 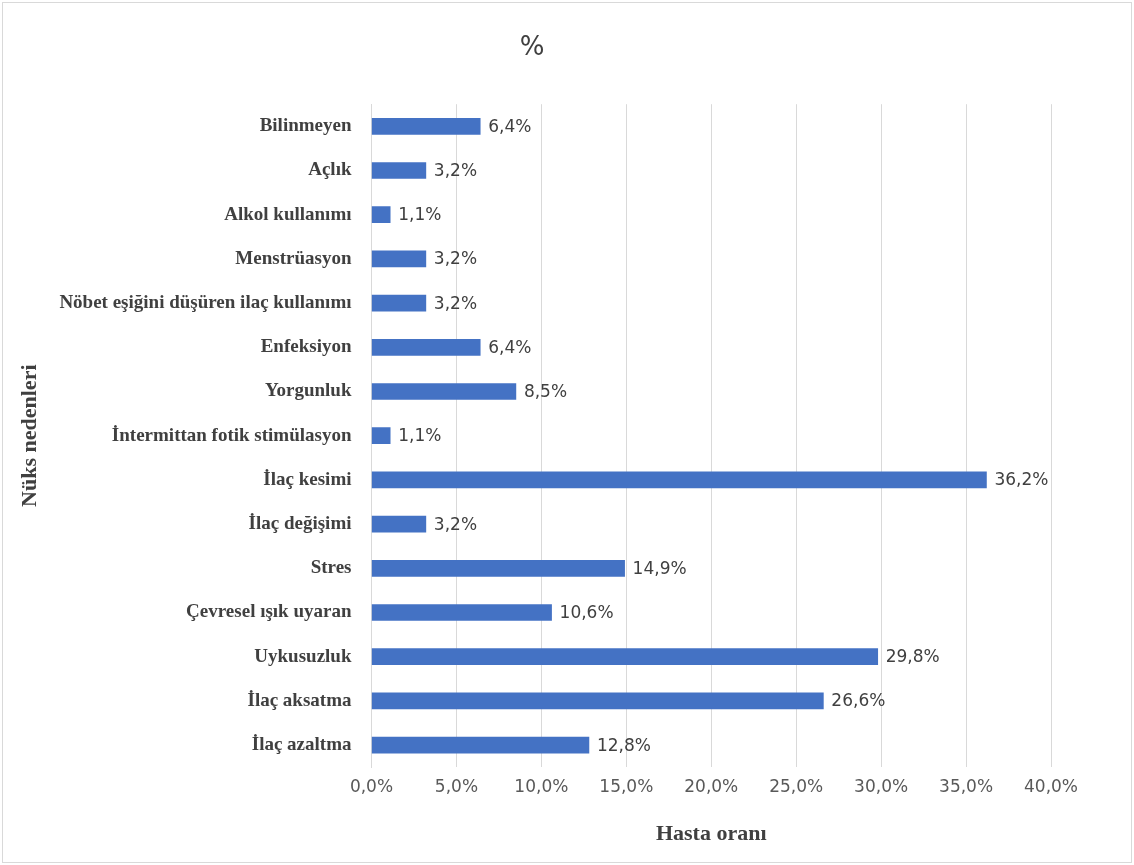 I want to click on data-label: 10,6%, so click(x=586, y=611).